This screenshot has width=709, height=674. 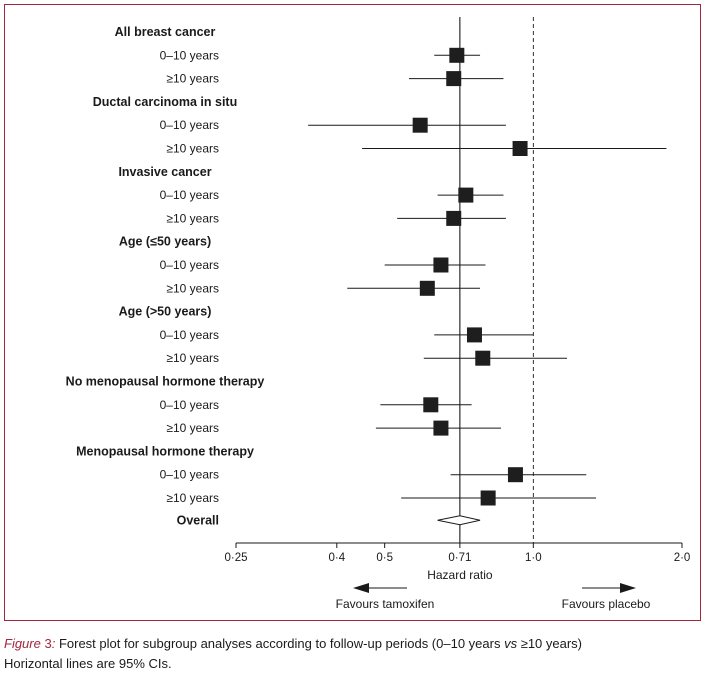 What do you see at coordinates (165, 102) in the screenshot?
I see `group-label-1: Ductal carcinoma in situ` at bounding box center [165, 102].